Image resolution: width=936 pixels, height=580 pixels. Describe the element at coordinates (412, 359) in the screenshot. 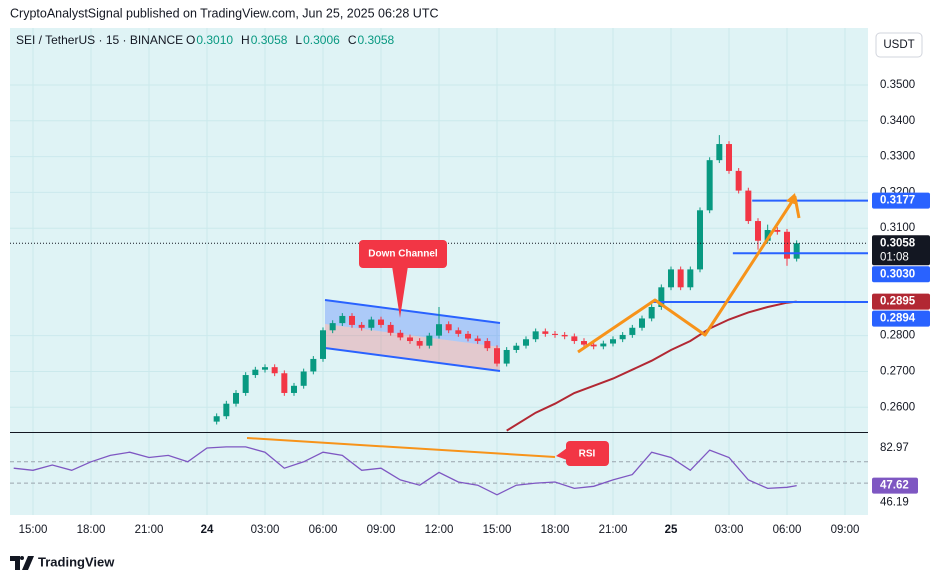

I see `channel-bottom` at that location.